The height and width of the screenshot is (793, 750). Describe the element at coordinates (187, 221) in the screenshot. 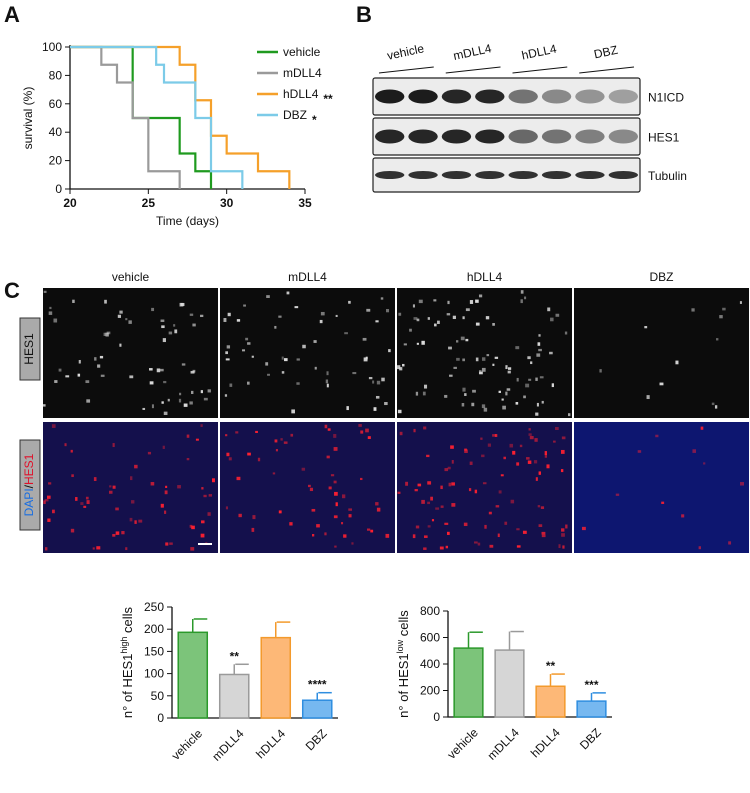

I see `x-axis-label: Time (days)` at that location.